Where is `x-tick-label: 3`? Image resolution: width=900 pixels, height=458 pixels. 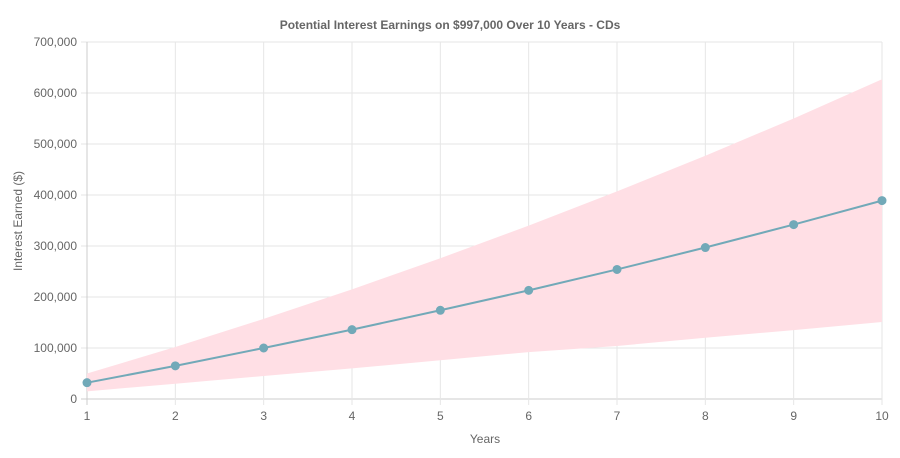
x-tick-label: 3 is located at coordinates (263, 416).